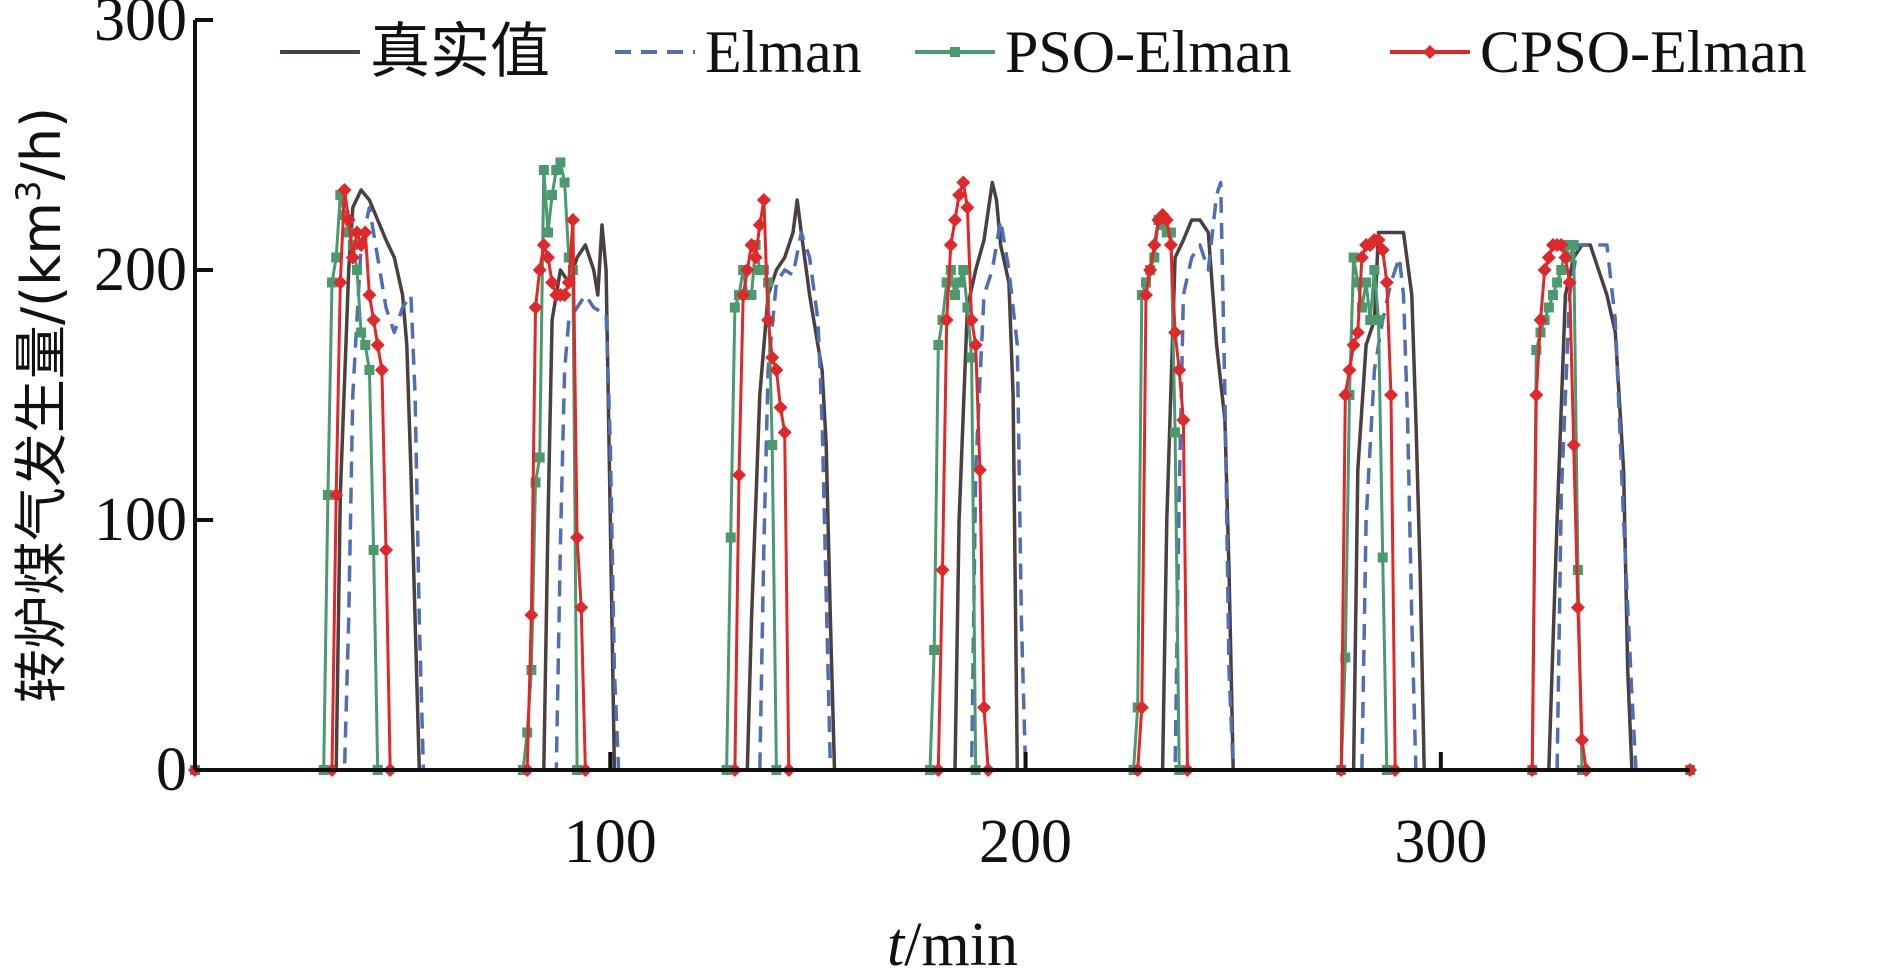 The height and width of the screenshot is (975, 1886). Describe the element at coordinates (961, 943) in the screenshot. I see `x-axis-title-unit: /min` at that location.